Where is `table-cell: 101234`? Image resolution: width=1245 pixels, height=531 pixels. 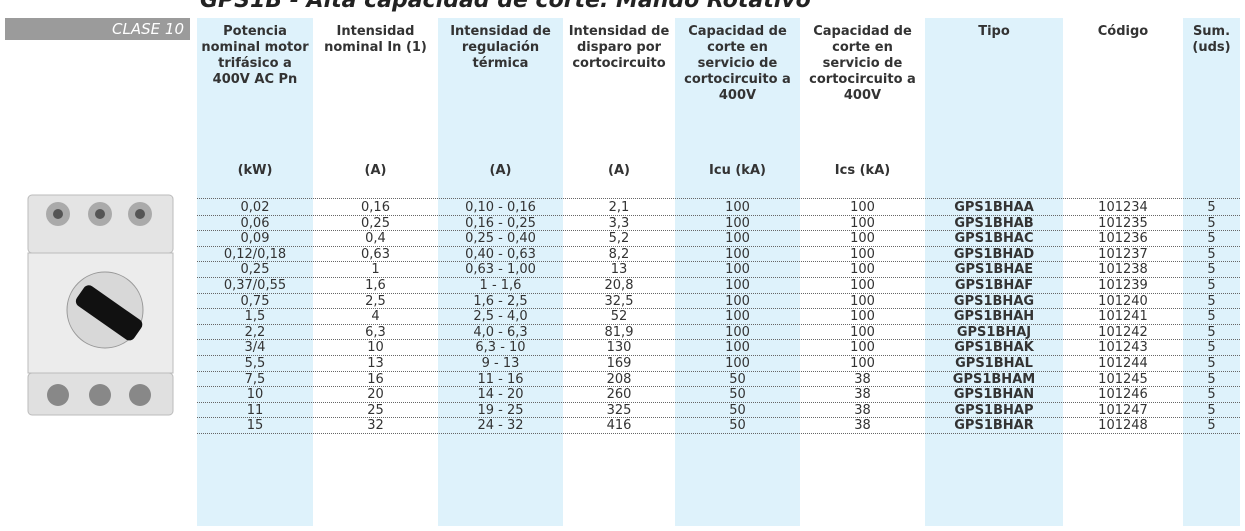 table-cell: 101234 is located at coordinates (1123, 207).